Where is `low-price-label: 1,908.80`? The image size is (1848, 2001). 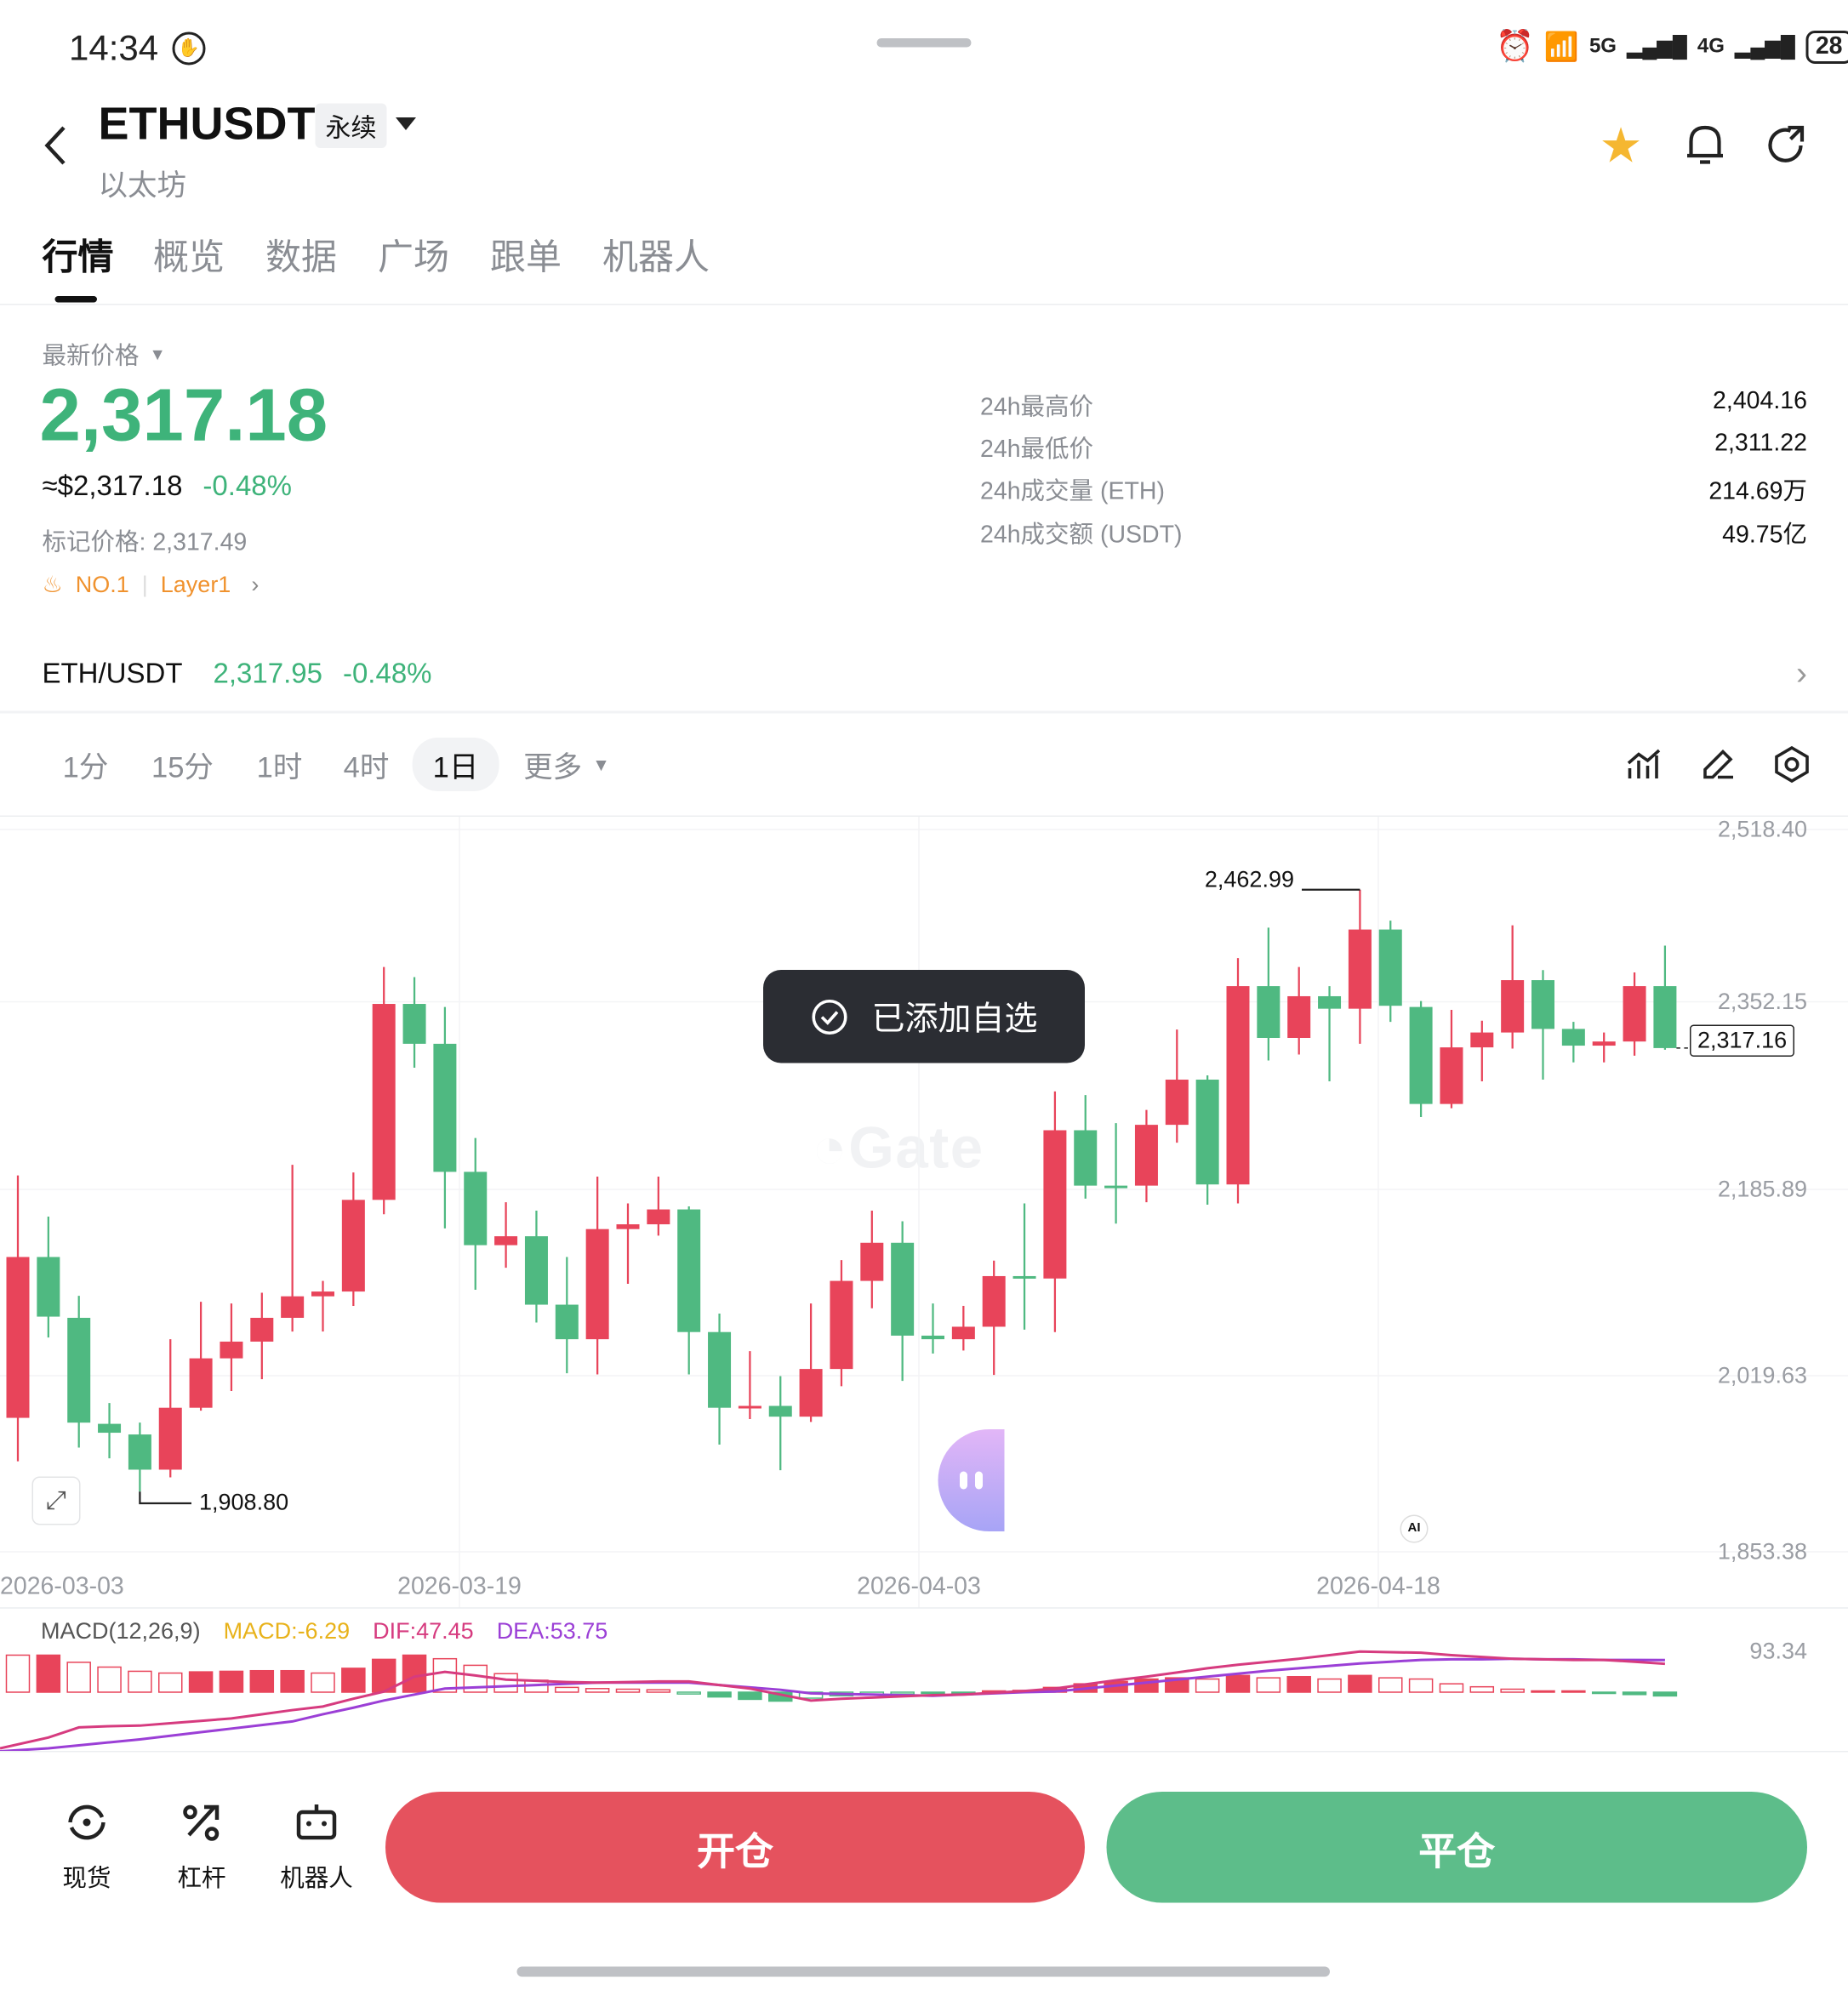 low-price-label: 1,908.80 is located at coordinates (244, 1502).